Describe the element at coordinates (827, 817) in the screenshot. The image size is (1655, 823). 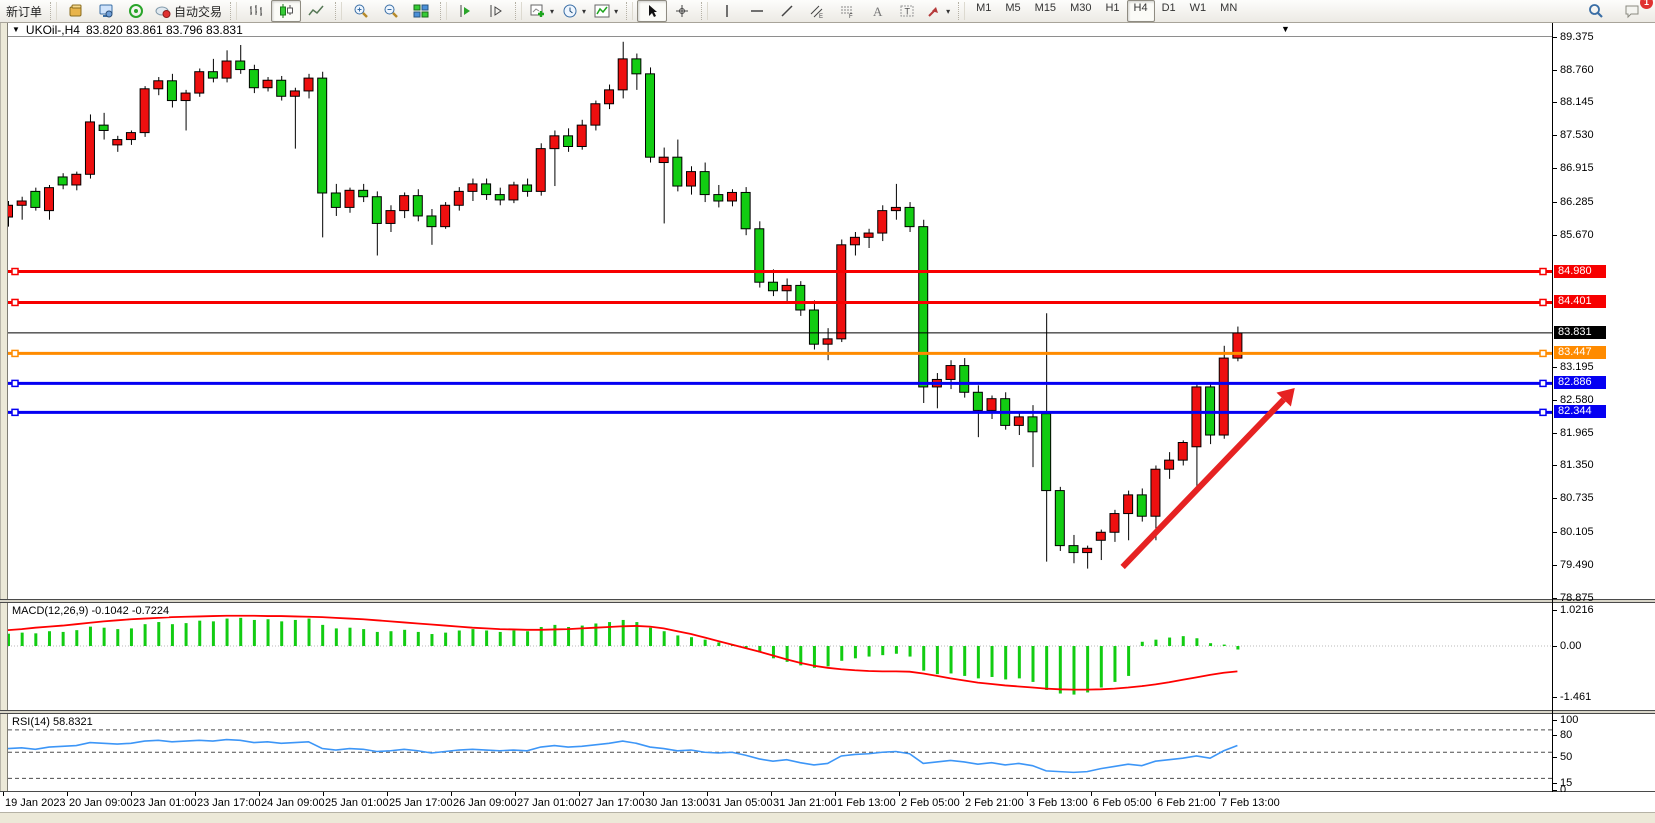
I see `window-bottom-frame` at that location.